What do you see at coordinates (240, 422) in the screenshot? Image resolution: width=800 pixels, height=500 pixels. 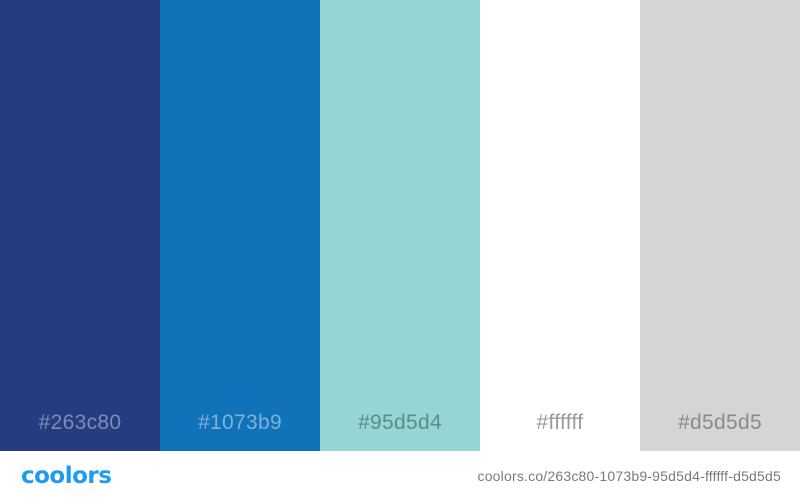 I see `hex-code-label: #1073b9` at bounding box center [240, 422].